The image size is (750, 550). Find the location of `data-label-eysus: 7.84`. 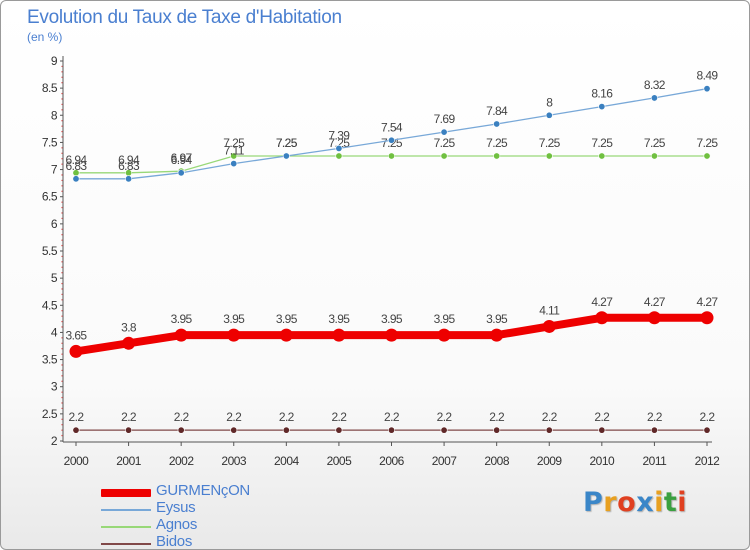

data-label-eysus: 7.84 is located at coordinates (497, 111).